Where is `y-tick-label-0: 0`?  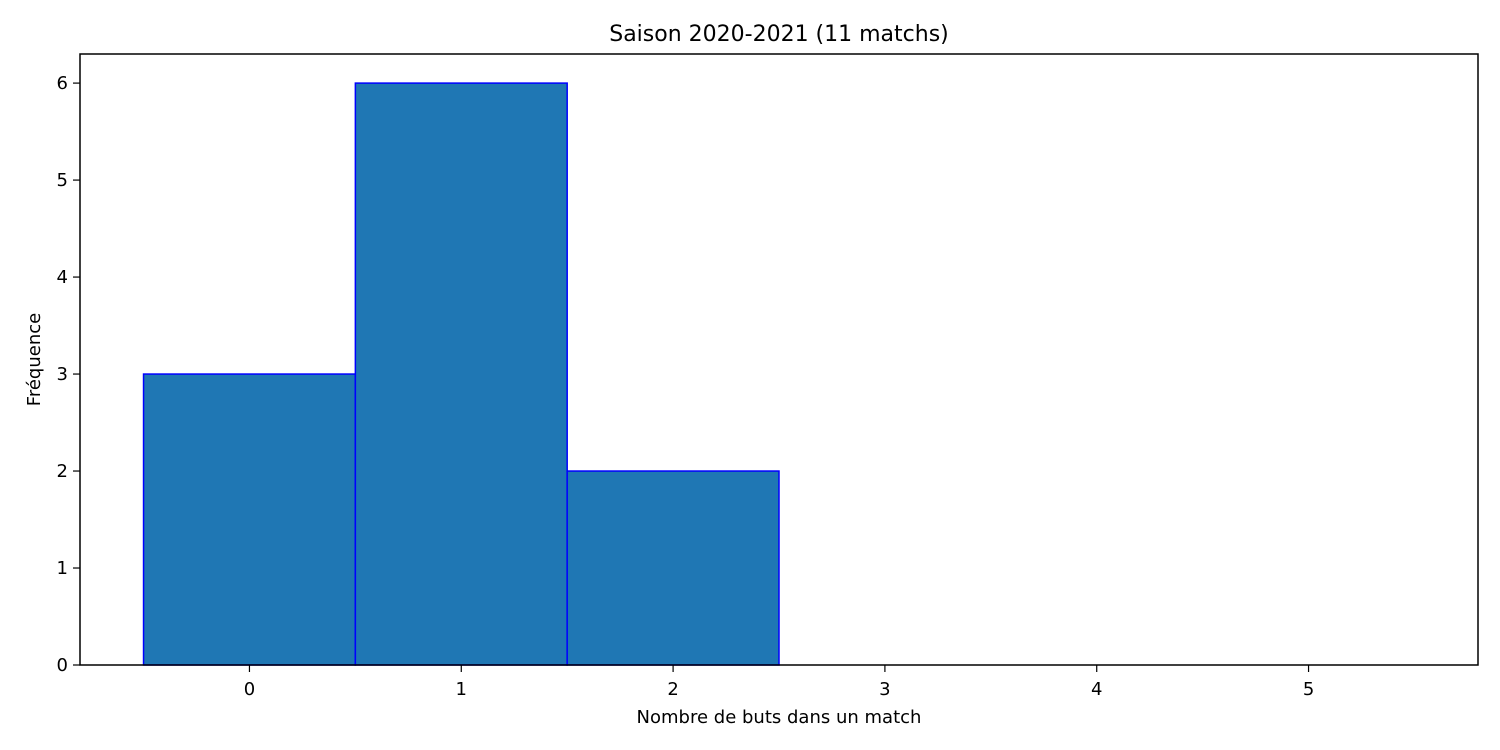 y-tick-label-0: 0 is located at coordinates (62, 665).